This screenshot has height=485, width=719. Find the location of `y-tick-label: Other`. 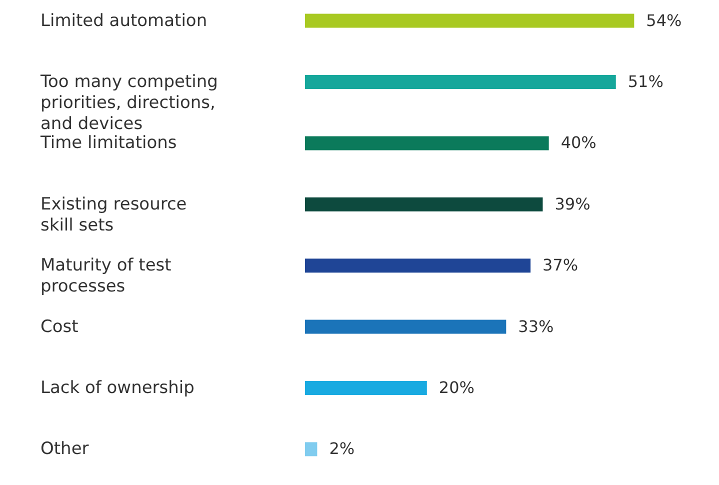

y-tick-label: Other is located at coordinates (64, 449).